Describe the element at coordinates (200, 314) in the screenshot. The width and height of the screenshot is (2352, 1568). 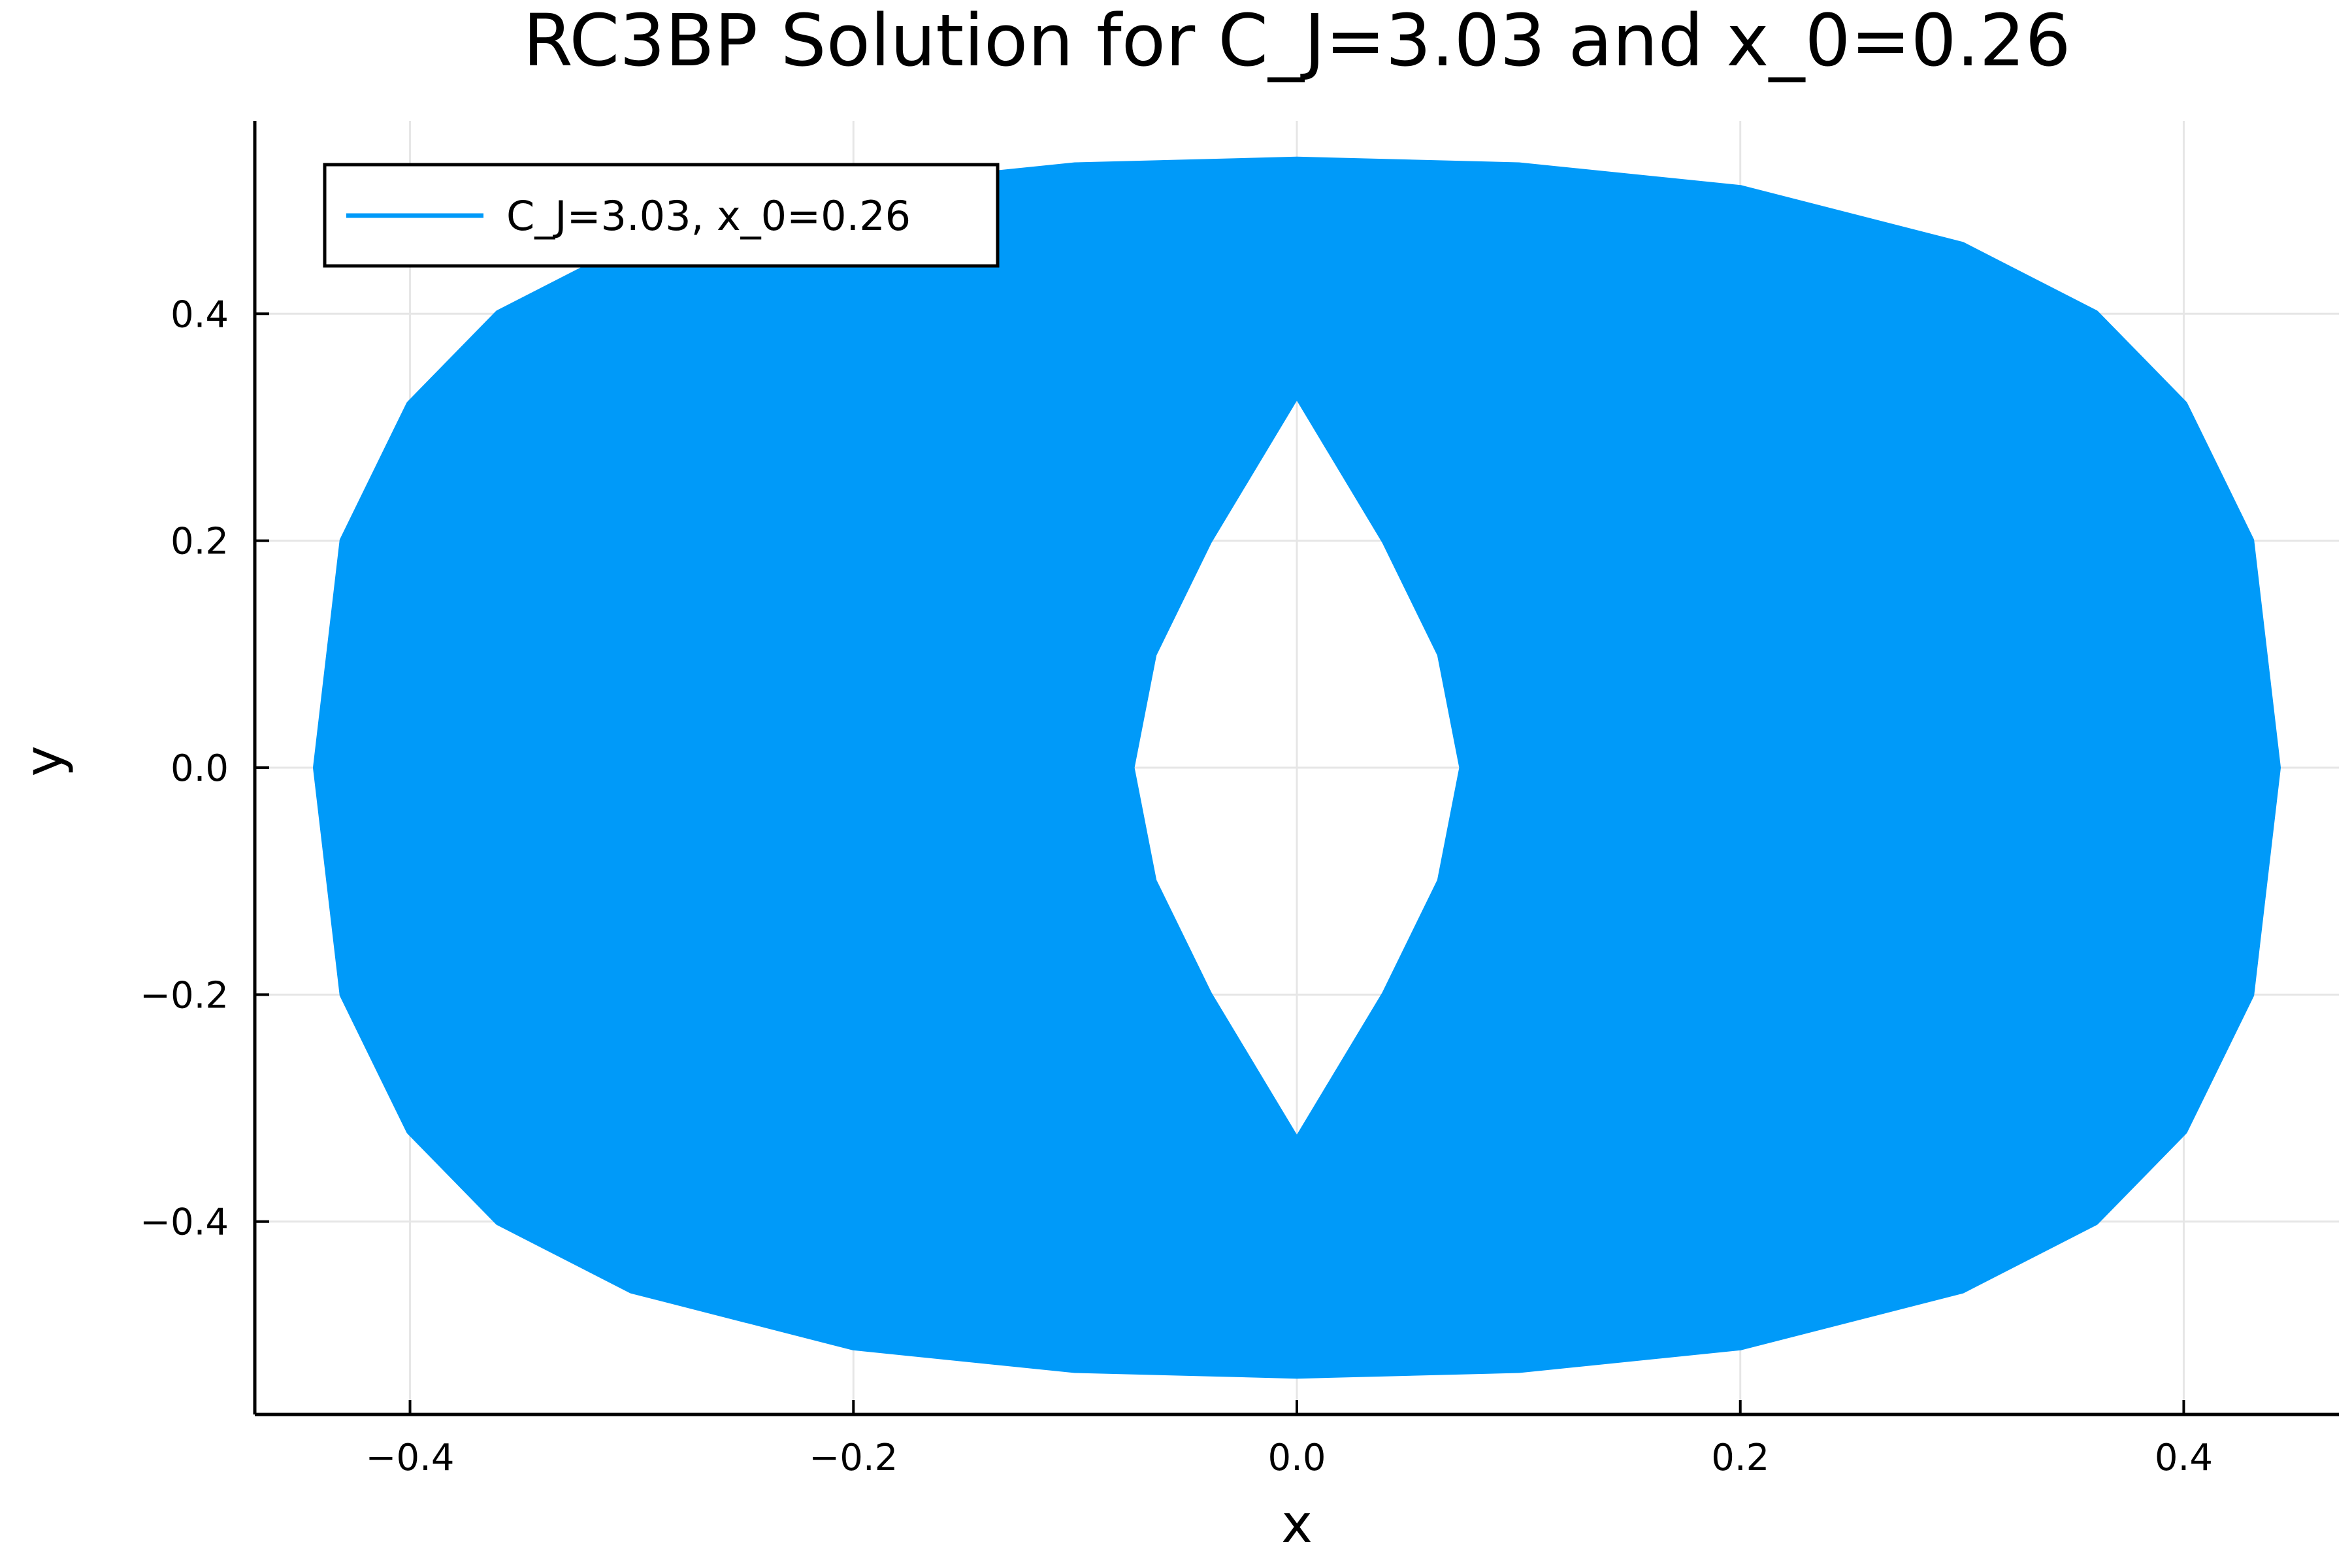
I see `y-tick-label: 0.4` at that location.